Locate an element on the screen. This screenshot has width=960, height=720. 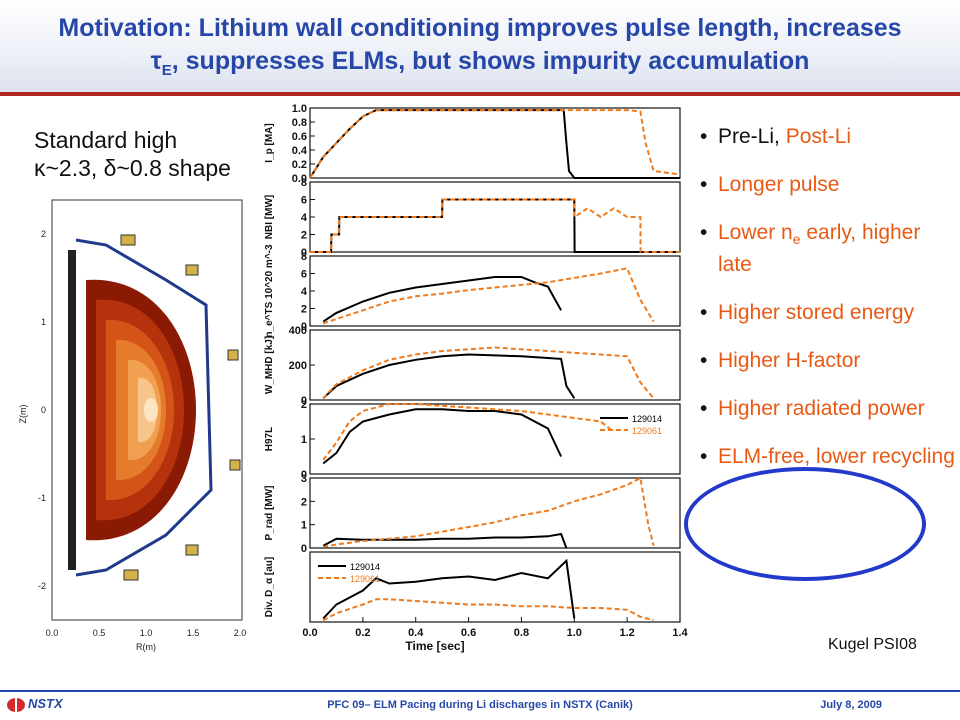
x-tick-label: 1.2 is located at coordinates (626, 633).